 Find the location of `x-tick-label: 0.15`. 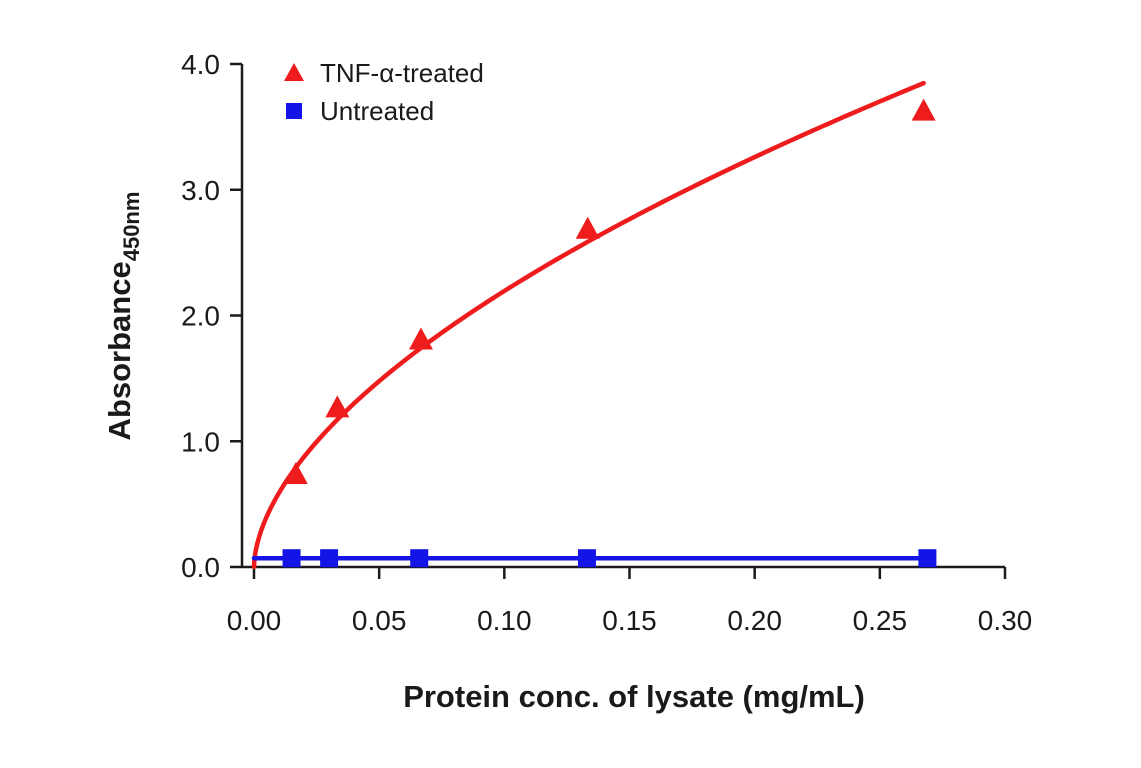

x-tick-label: 0.15 is located at coordinates (629, 620).